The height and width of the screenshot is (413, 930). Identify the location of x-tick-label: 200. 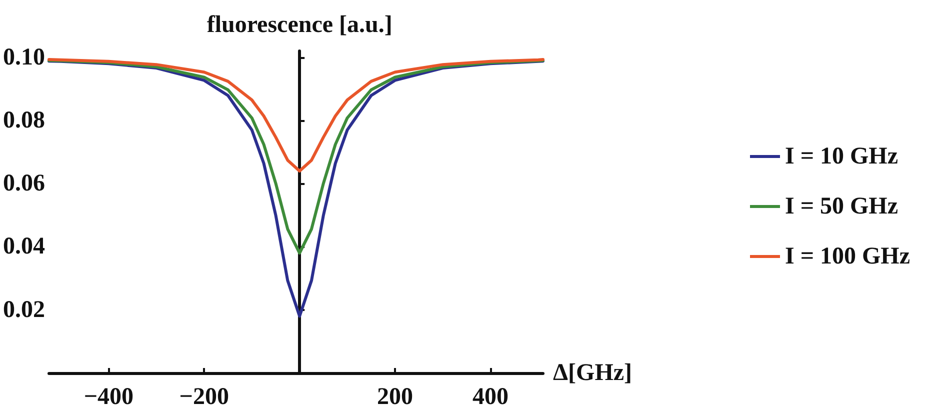
(395, 397).